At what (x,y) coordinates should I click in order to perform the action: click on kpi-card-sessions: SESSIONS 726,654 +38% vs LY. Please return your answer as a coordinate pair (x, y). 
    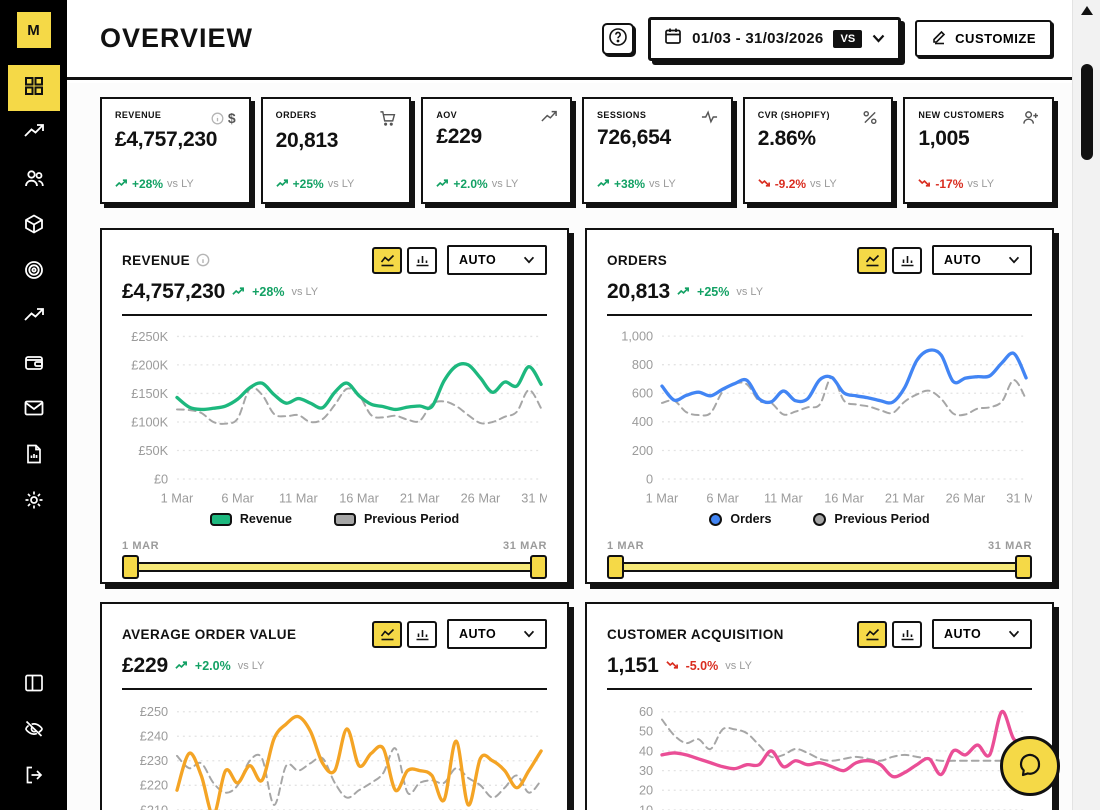
    Looking at the image, I should click on (657, 150).